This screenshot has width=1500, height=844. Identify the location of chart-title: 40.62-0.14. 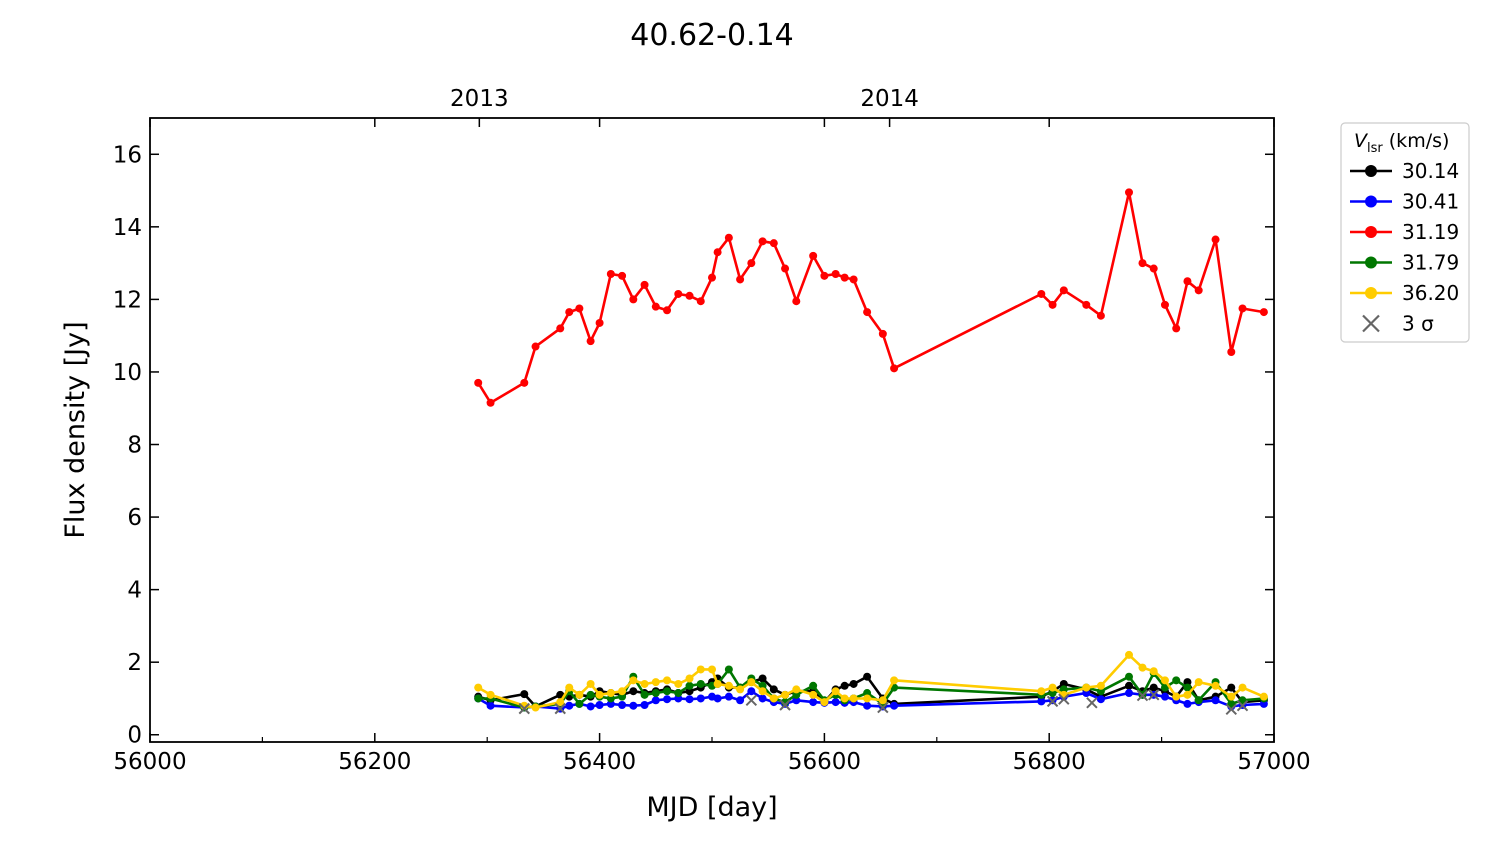
(712, 35).